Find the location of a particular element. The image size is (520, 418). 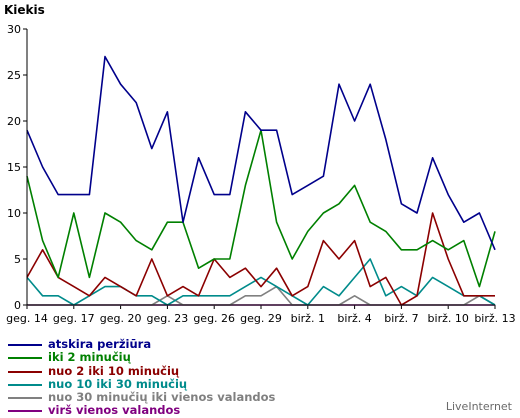

y-tick-label: 20 is located at coordinates (14, 121).